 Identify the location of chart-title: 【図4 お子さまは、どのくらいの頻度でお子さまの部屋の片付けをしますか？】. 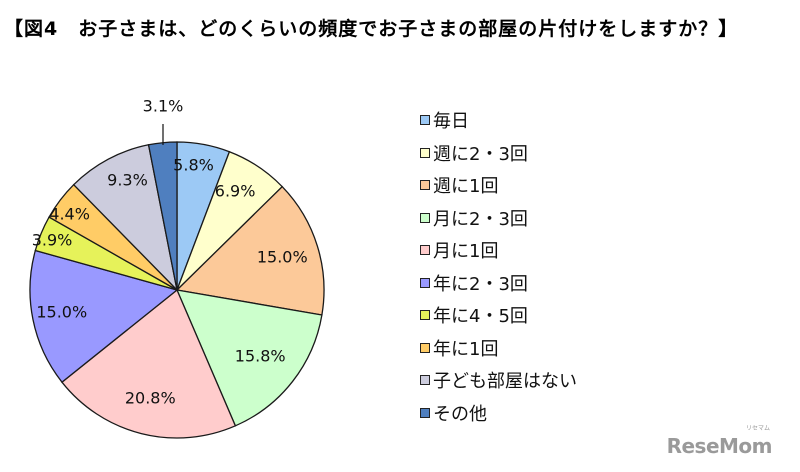
(371, 29).